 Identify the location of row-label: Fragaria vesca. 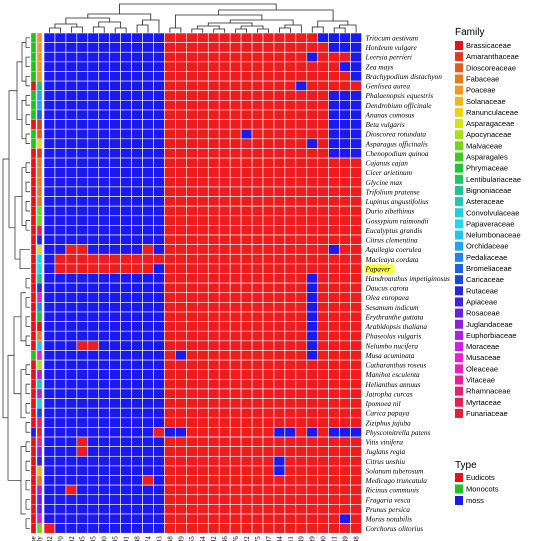
(388, 499).